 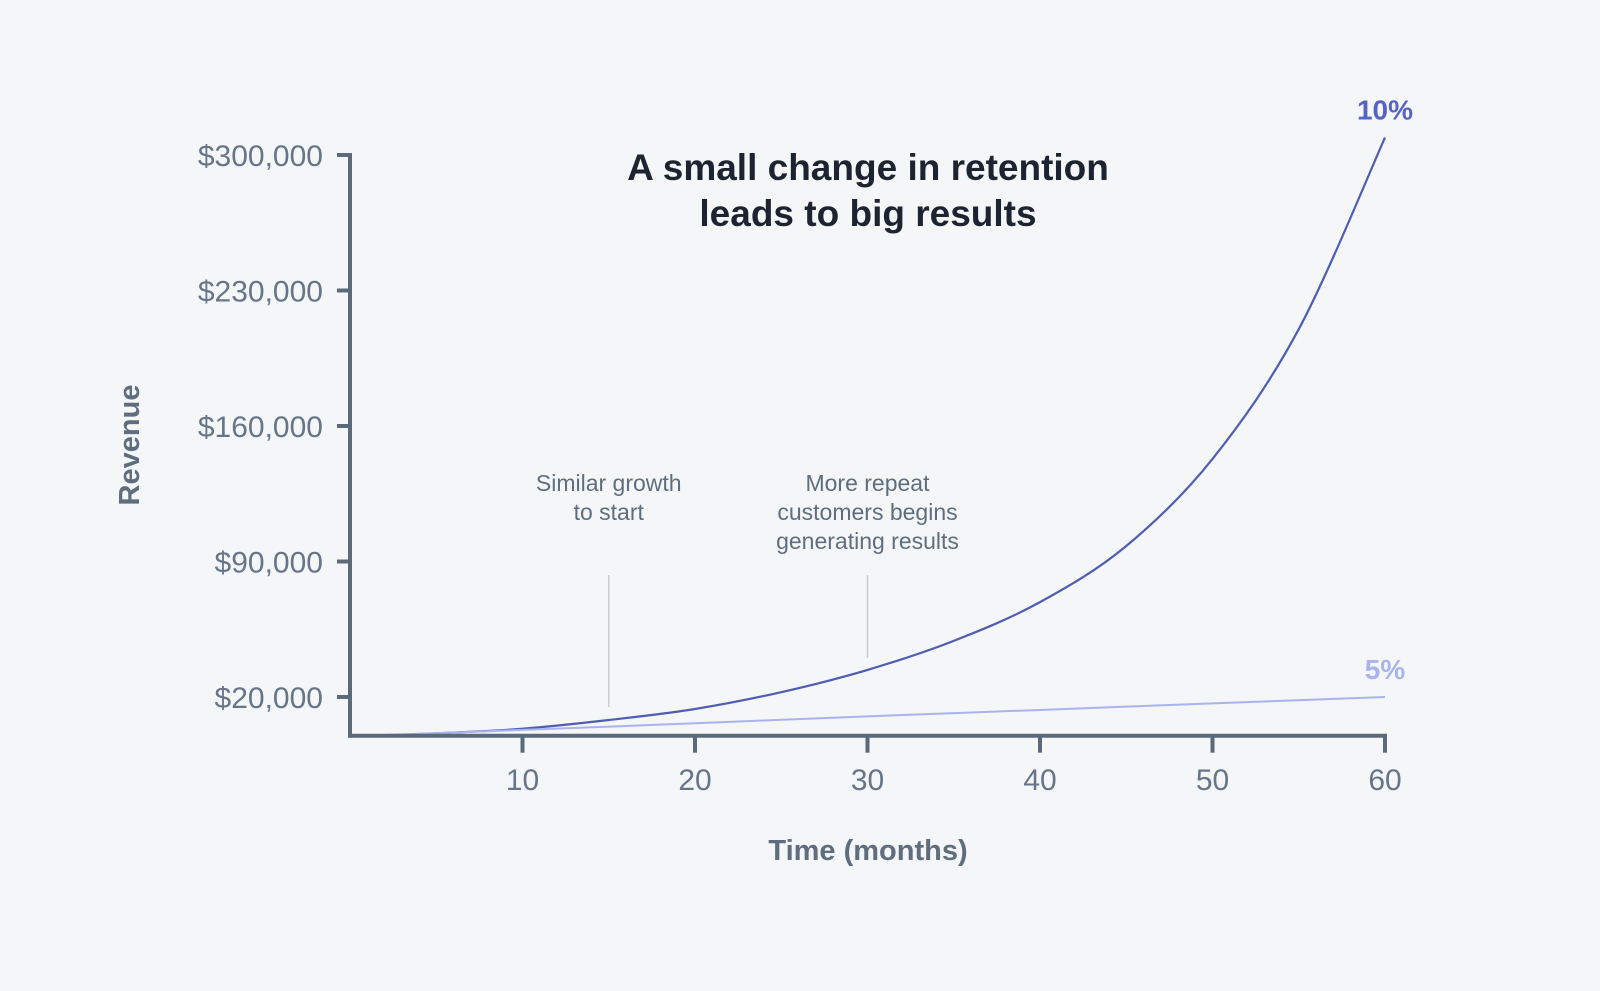 What do you see at coordinates (269, 698) in the screenshot?
I see `y-tick-label: $20,000` at bounding box center [269, 698].